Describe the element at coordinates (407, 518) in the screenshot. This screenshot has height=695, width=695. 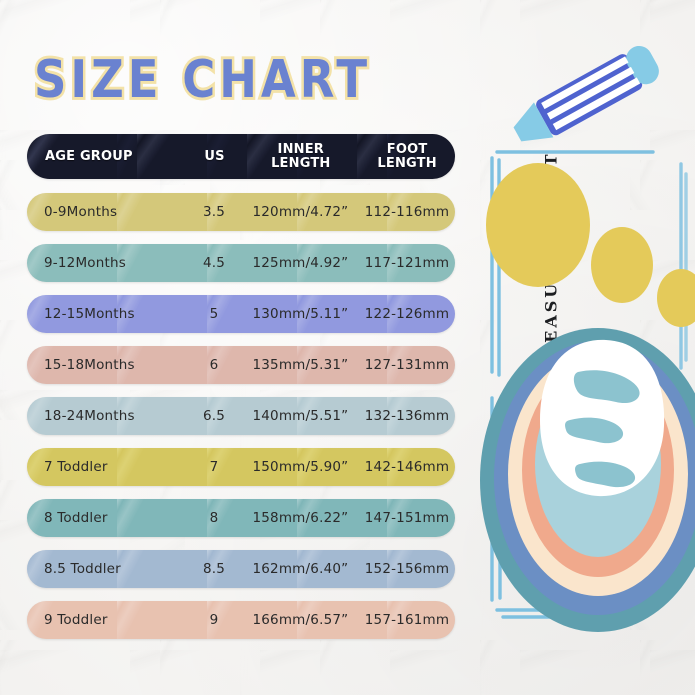
I see `cell-foot-length: 147-151mm` at that location.